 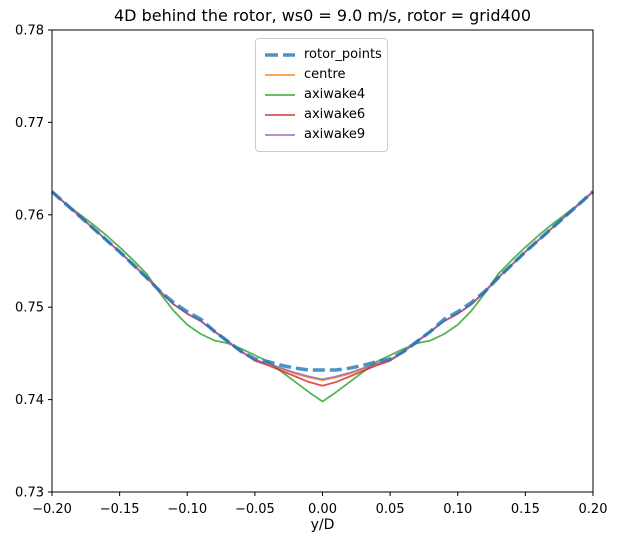 I want to click on y-tick-label: 0.76, so click(x=29, y=215).